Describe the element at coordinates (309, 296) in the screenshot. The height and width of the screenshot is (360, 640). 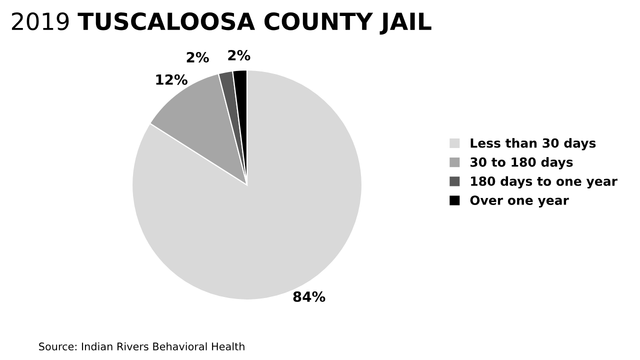
I see `data-label: 84%` at that location.